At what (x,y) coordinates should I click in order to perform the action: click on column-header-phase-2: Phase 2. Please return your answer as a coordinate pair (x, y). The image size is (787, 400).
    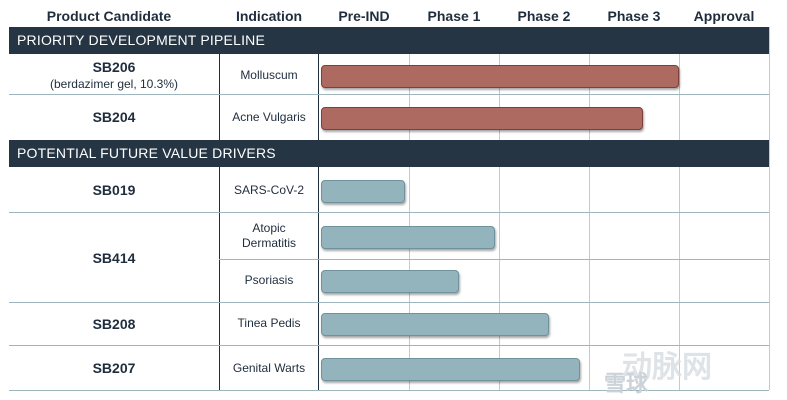
    Looking at the image, I should click on (544, 16).